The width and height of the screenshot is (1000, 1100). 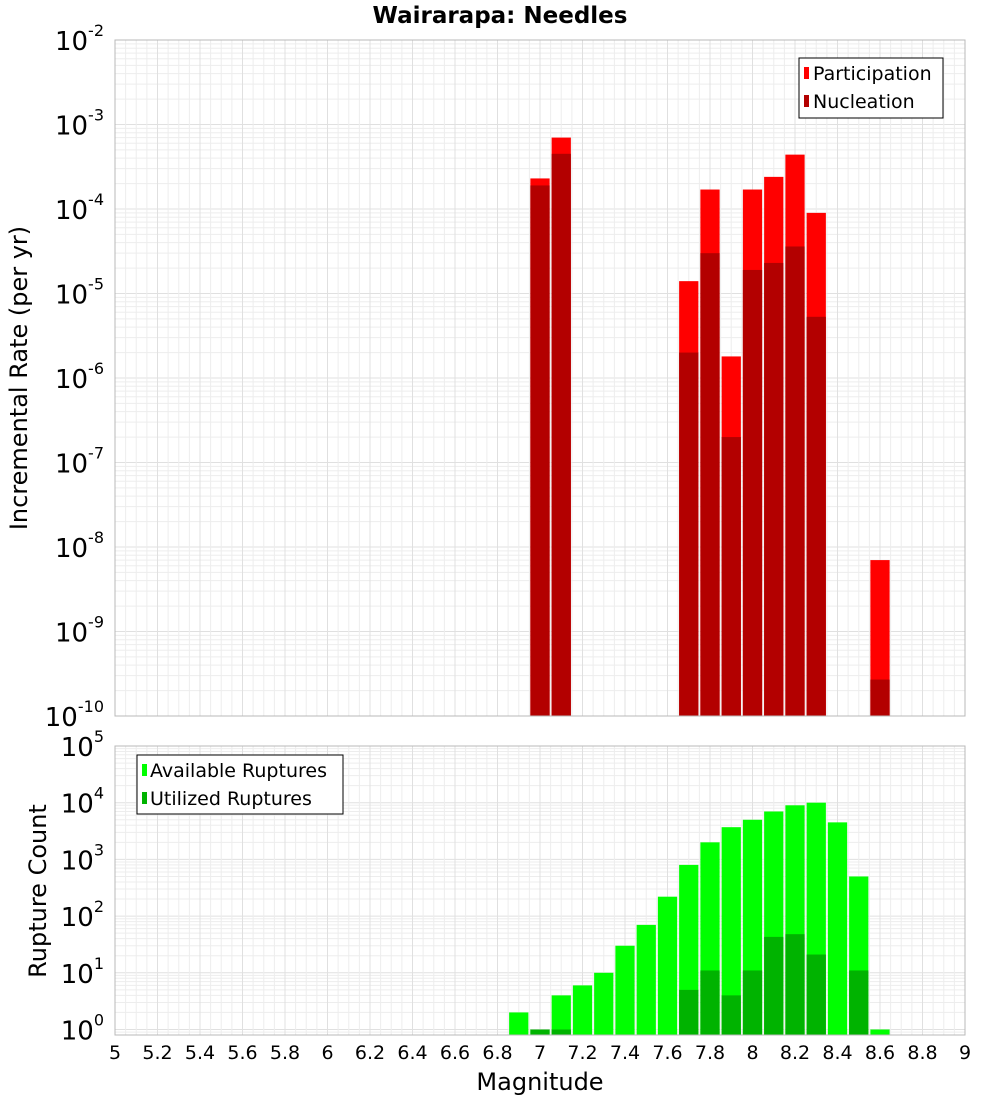 I want to click on bottom-y-axis-title: Rupture Count, so click(x=38, y=891).